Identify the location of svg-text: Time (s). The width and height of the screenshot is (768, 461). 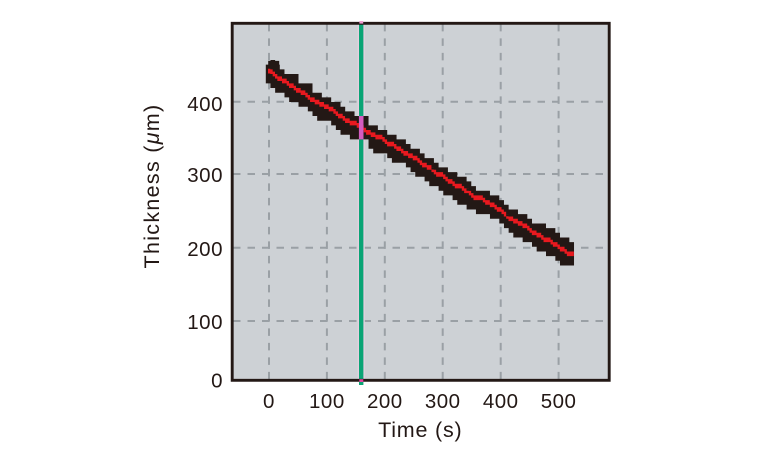
(420, 430).